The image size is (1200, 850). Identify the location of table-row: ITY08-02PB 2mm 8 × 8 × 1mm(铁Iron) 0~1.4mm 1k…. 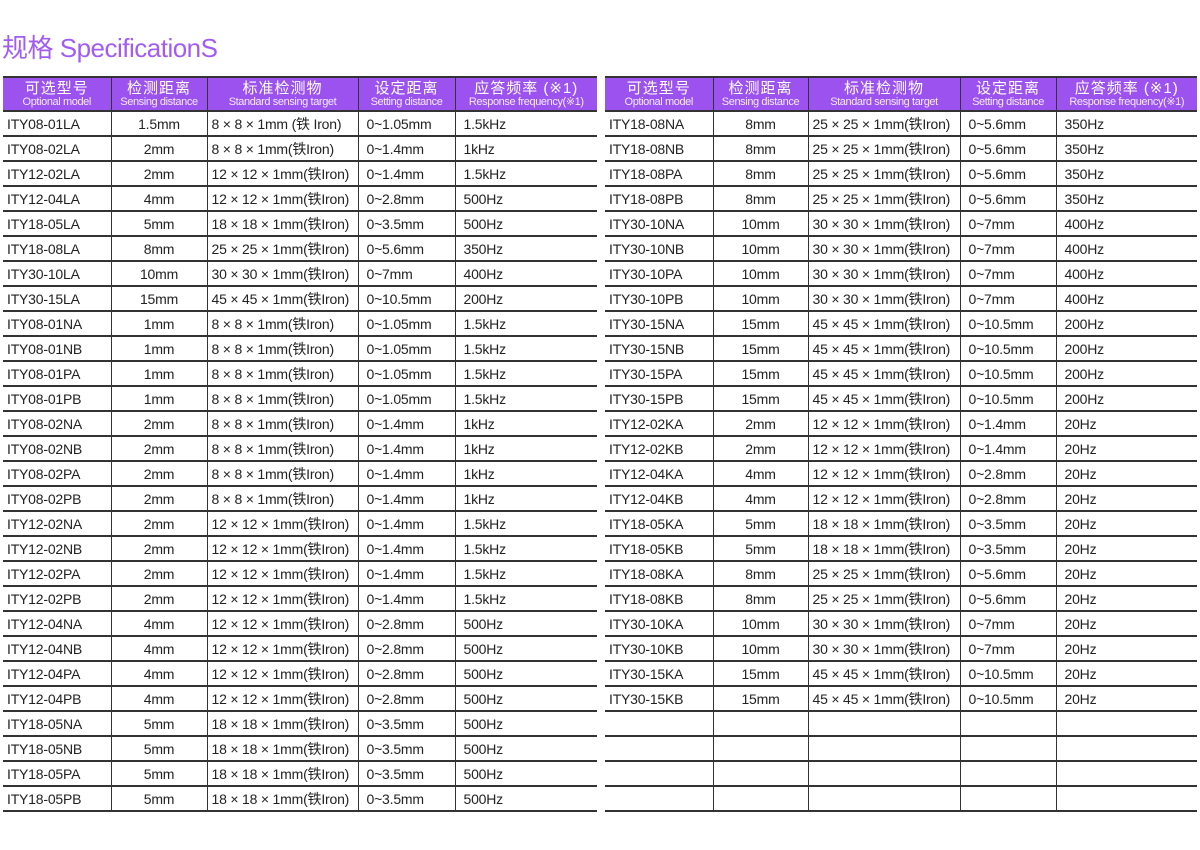
(300, 498).